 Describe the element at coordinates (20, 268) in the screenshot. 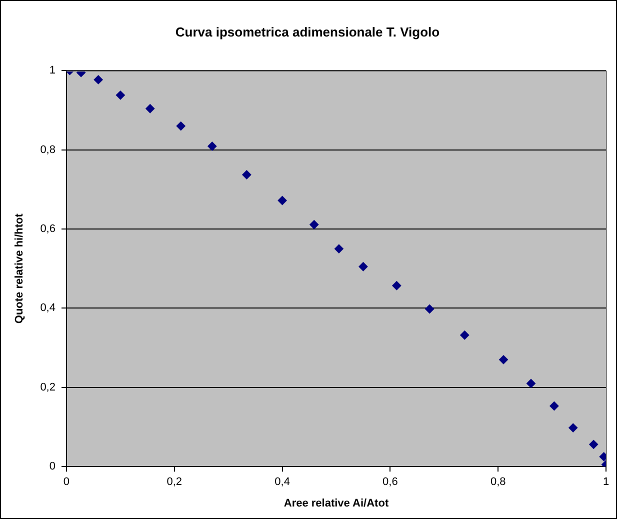

I see `y-axis-title: Quote relative hi/htot` at that location.